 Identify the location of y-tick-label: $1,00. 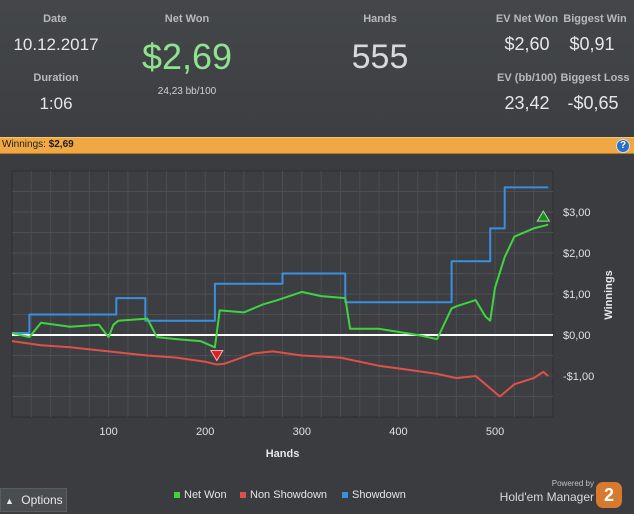
(577, 295).